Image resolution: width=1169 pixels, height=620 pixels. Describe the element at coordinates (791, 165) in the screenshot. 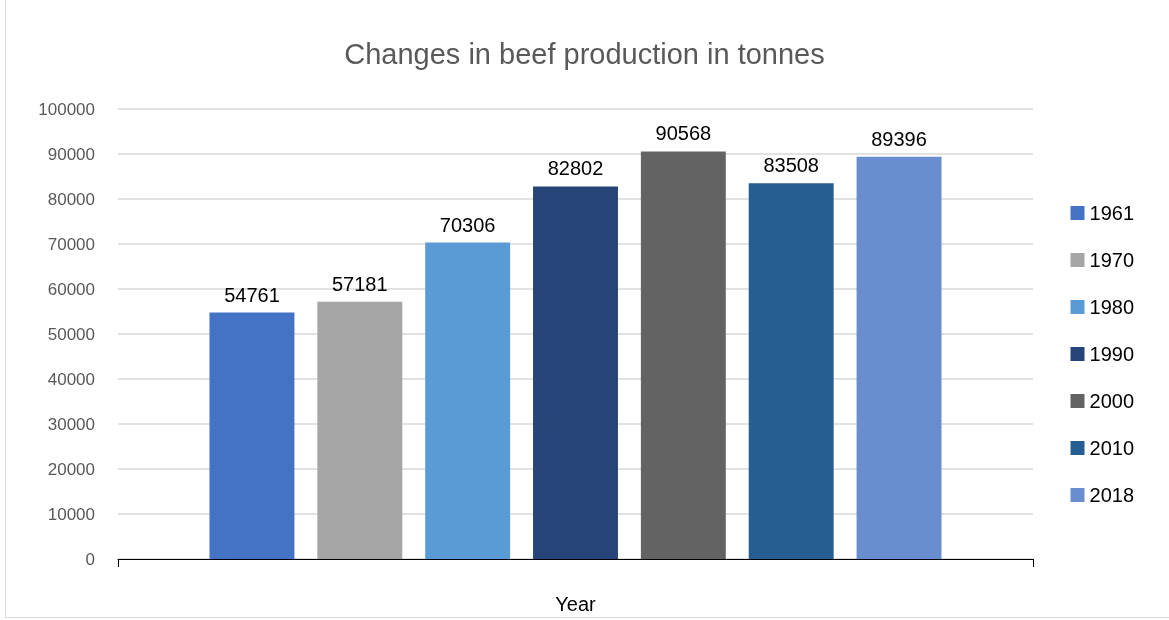

I see `data-label: 83508` at that location.